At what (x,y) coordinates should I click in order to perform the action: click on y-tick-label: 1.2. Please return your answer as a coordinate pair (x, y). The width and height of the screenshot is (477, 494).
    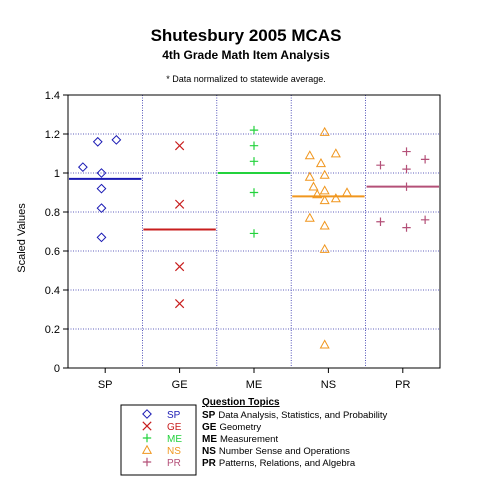
    Looking at the image, I should click on (52, 135).